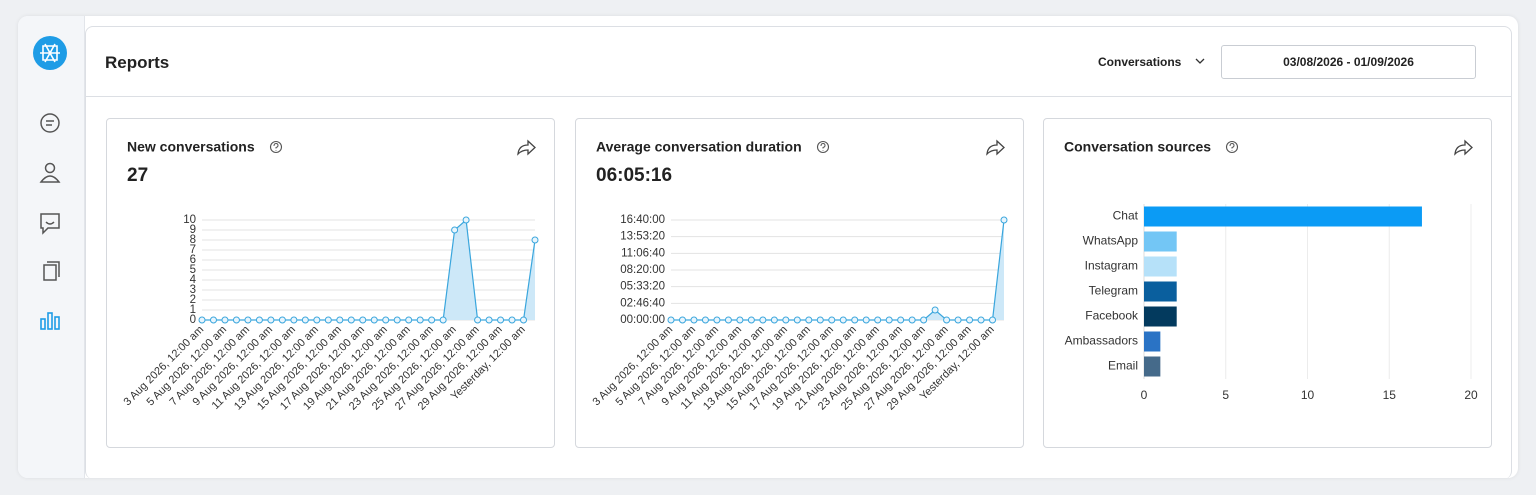 This screenshot has width=1536, height=495. What do you see at coordinates (50, 224) in the screenshot?
I see `feedback-nav` at bounding box center [50, 224].